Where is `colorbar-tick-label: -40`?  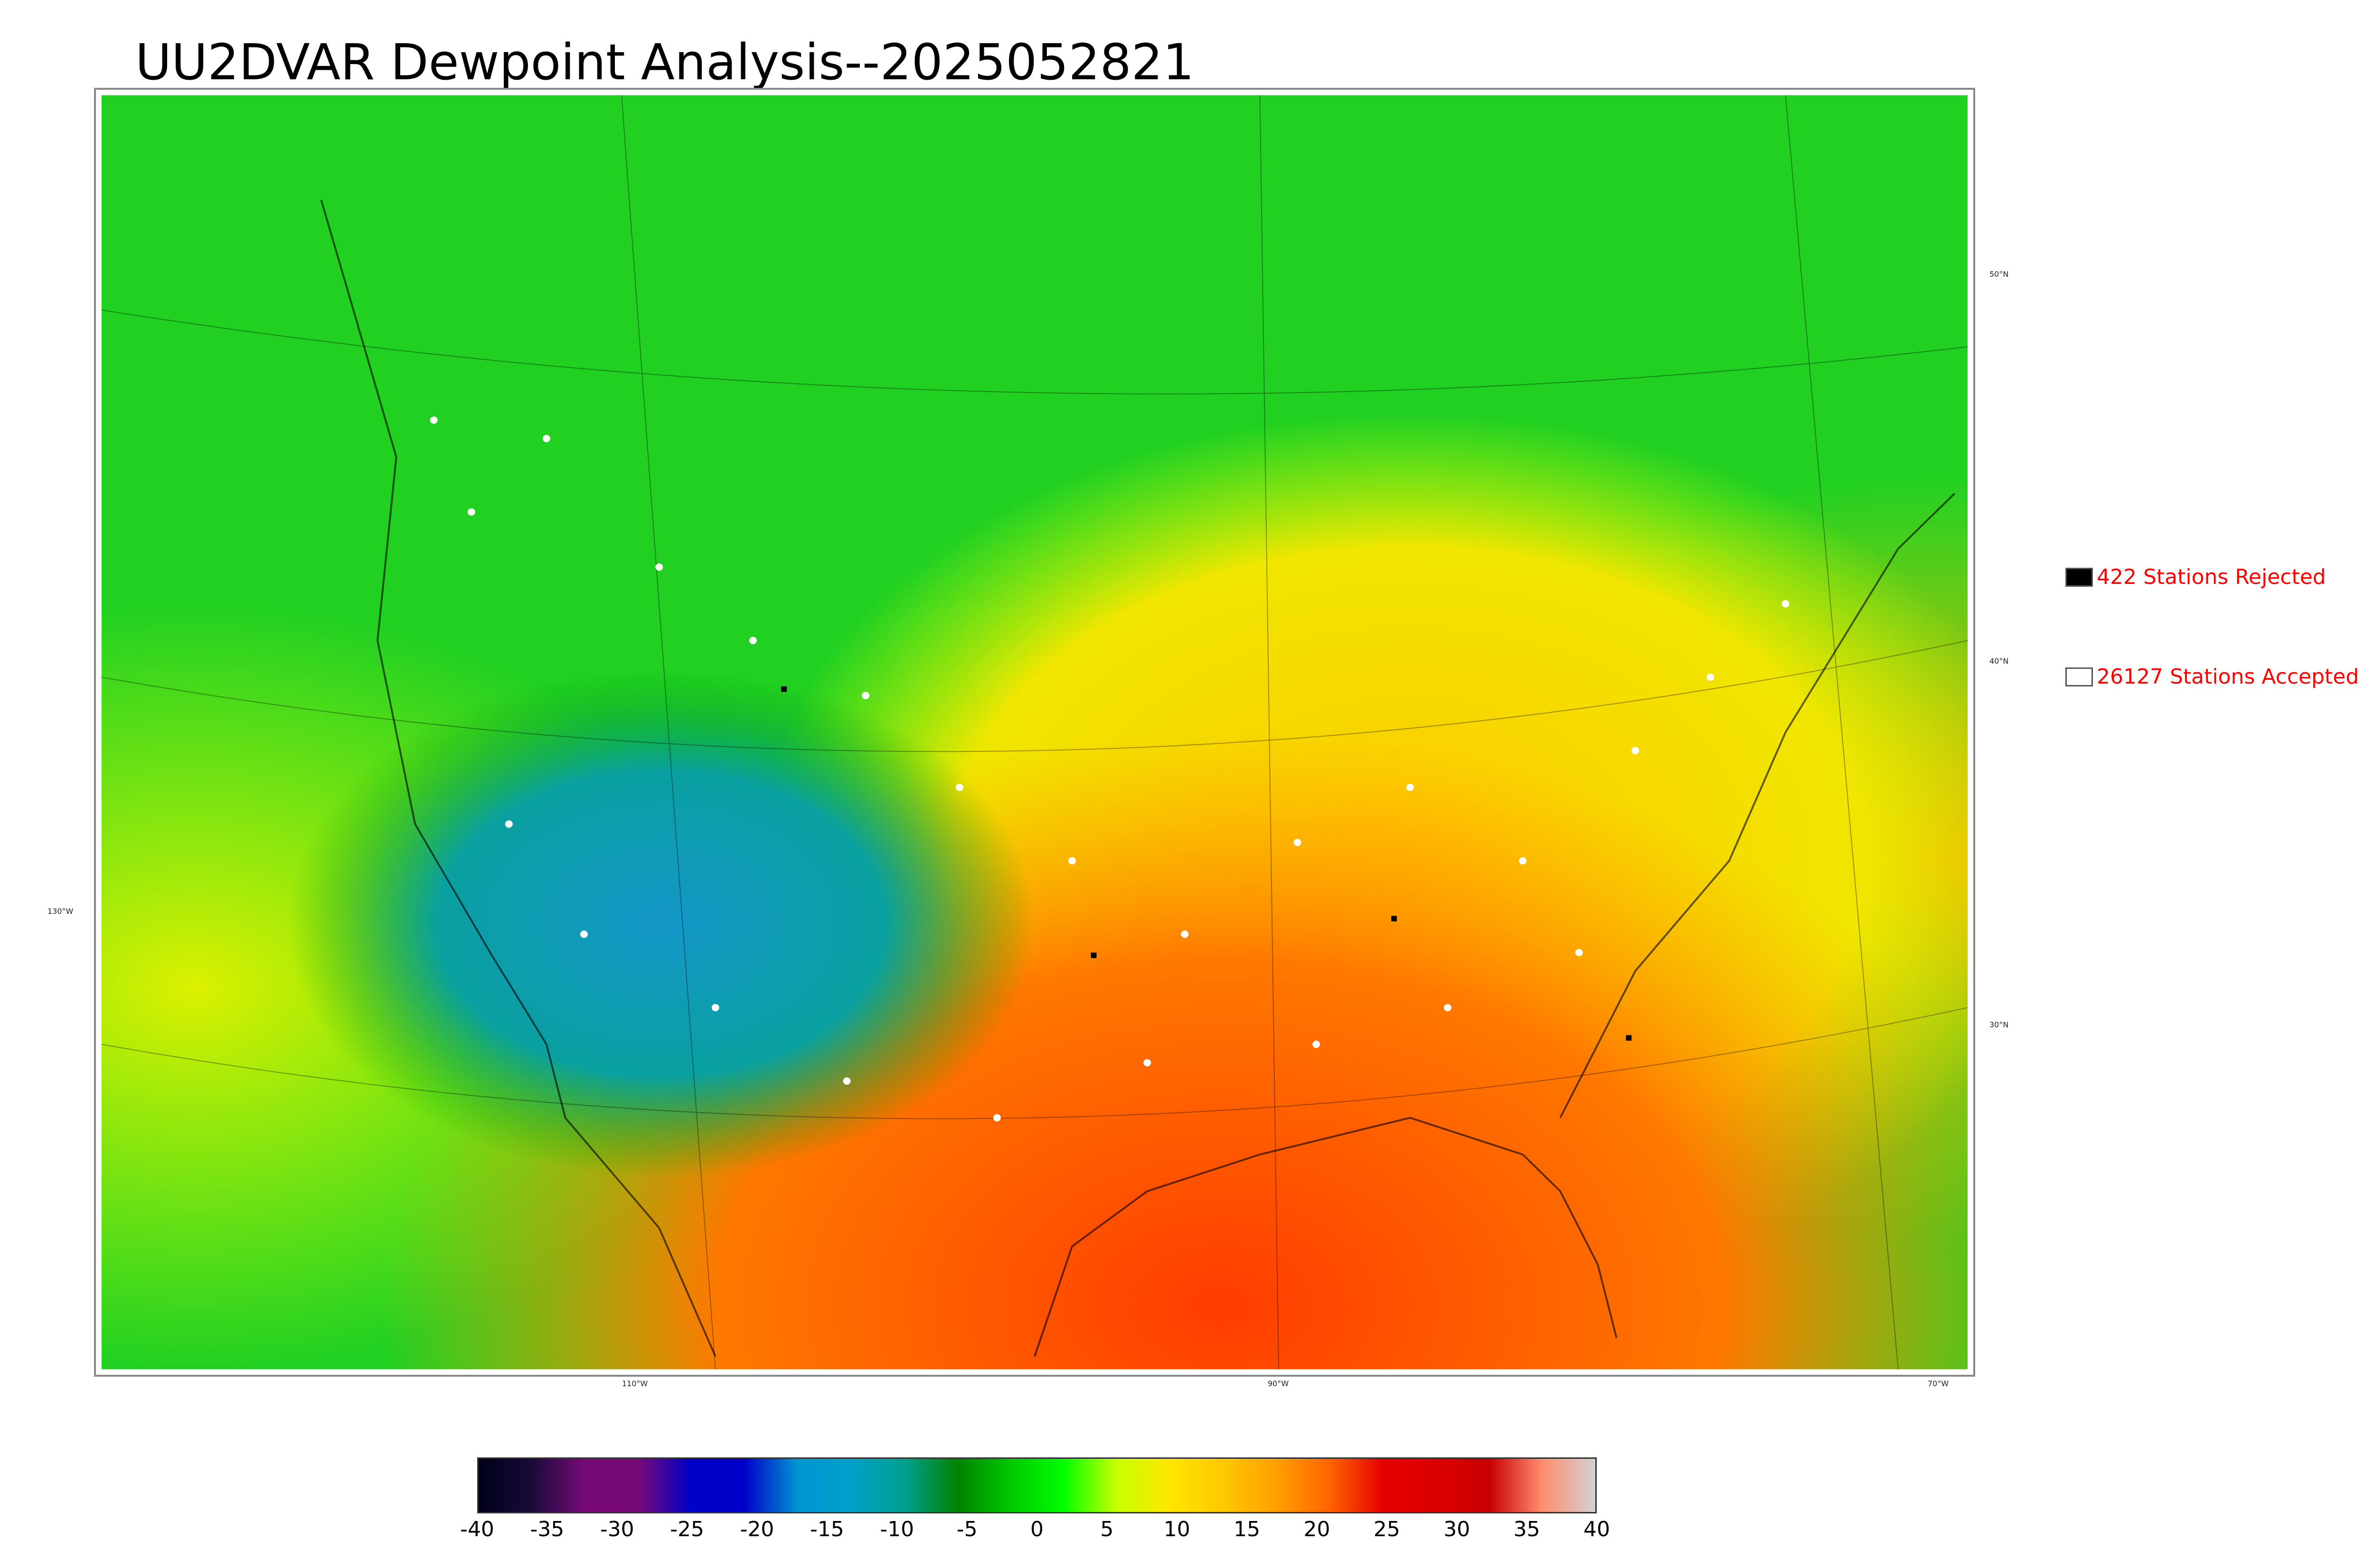 colorbar-tick-label: -40 is located at coordinates (477, 1529).